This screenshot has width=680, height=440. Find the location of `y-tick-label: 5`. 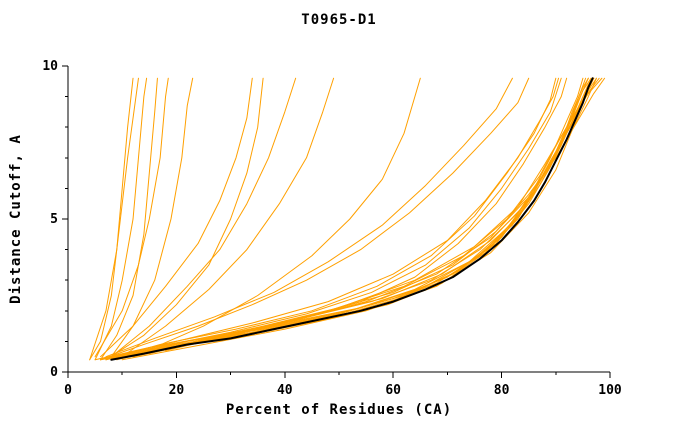

y-tick-label: 5 is located at coordinates (54, 219).